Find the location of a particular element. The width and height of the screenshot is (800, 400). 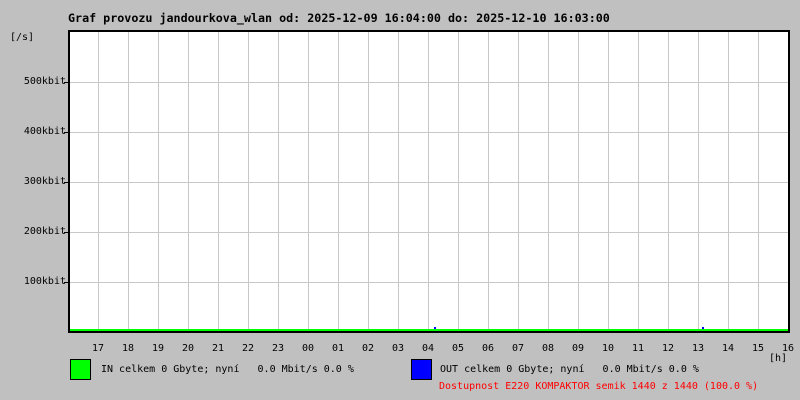

series-line-in is located at coordinates (429, 330).